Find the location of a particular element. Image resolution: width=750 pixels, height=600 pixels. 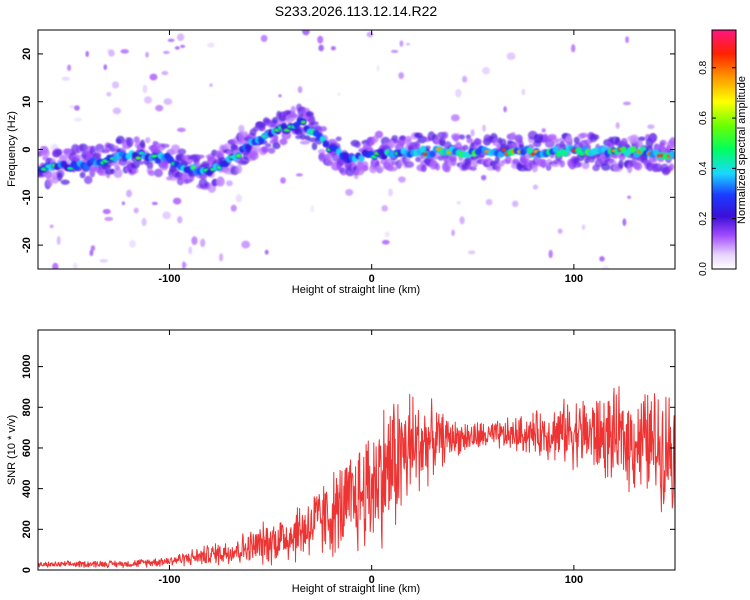

y-tick-label: 20 is located at coordinates (27, 54).